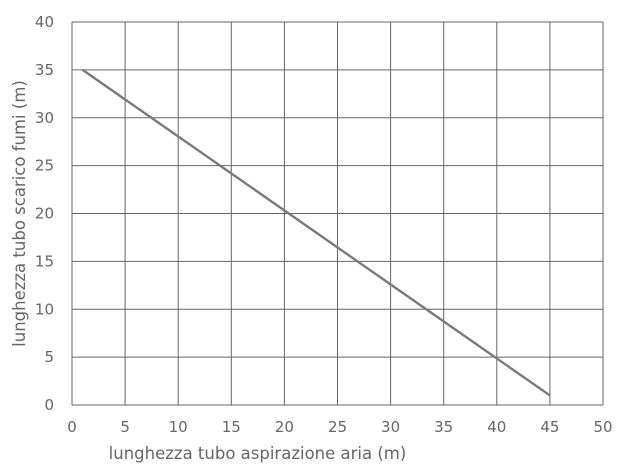 Image resolution: width=620 pixels, height=470 pixels. I want to click on x-tick-label: 25, so click(337, 427).